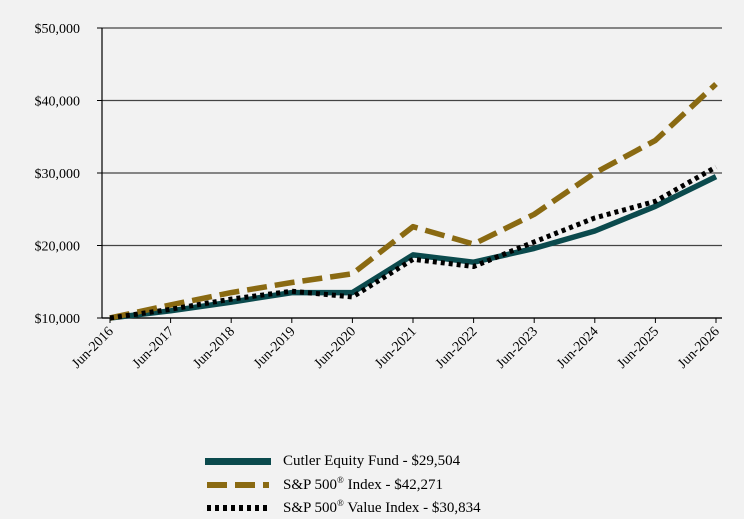 The width and height of the screenshot is (744, 519). I want to click on x-tick-label: Jun-2026, so click(698, 347).